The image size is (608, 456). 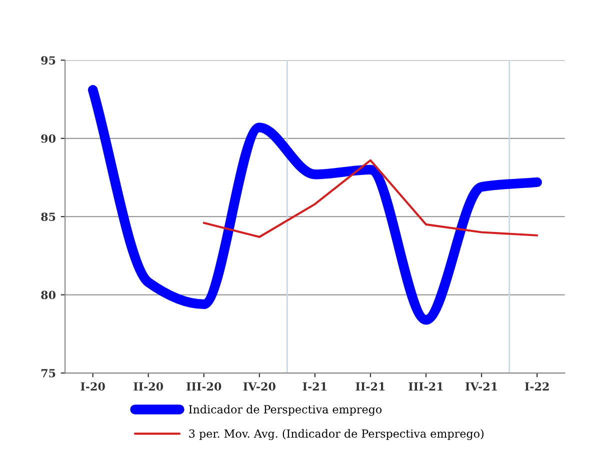 I want to click on x-tick-label: II-21, so click(x=370, y=386).